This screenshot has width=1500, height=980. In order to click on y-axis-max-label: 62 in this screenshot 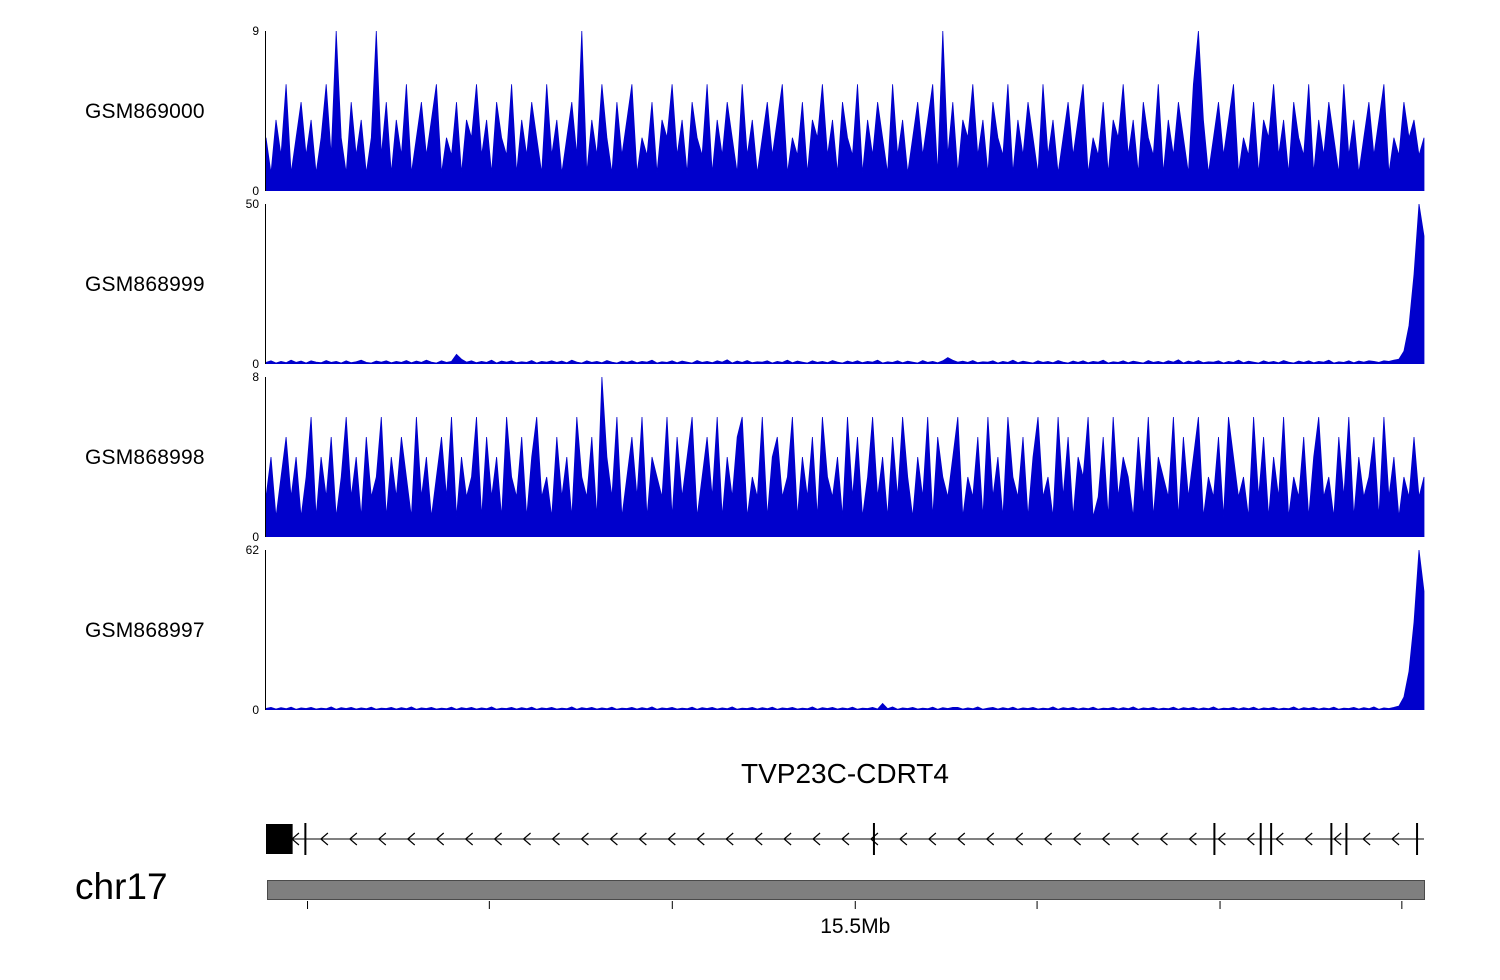, I will do `click(252, 550)`.